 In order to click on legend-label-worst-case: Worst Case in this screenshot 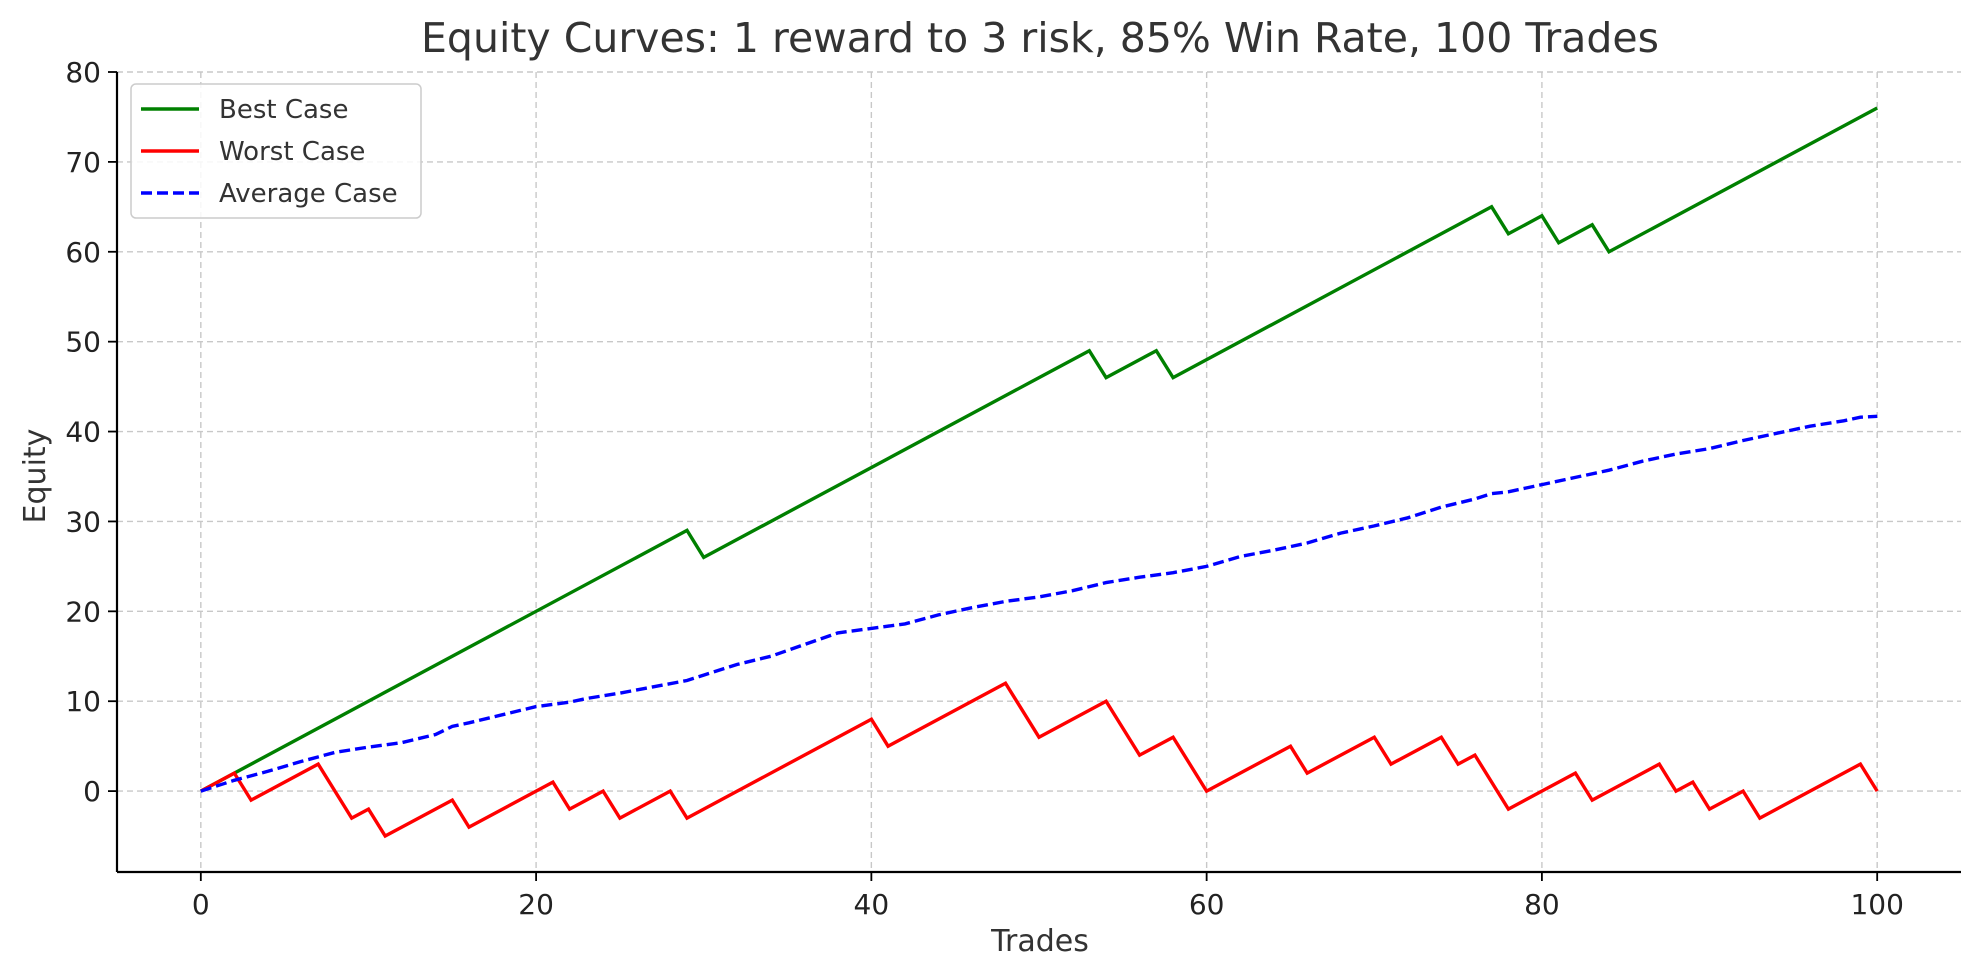, I will do `click(292, 152)`.